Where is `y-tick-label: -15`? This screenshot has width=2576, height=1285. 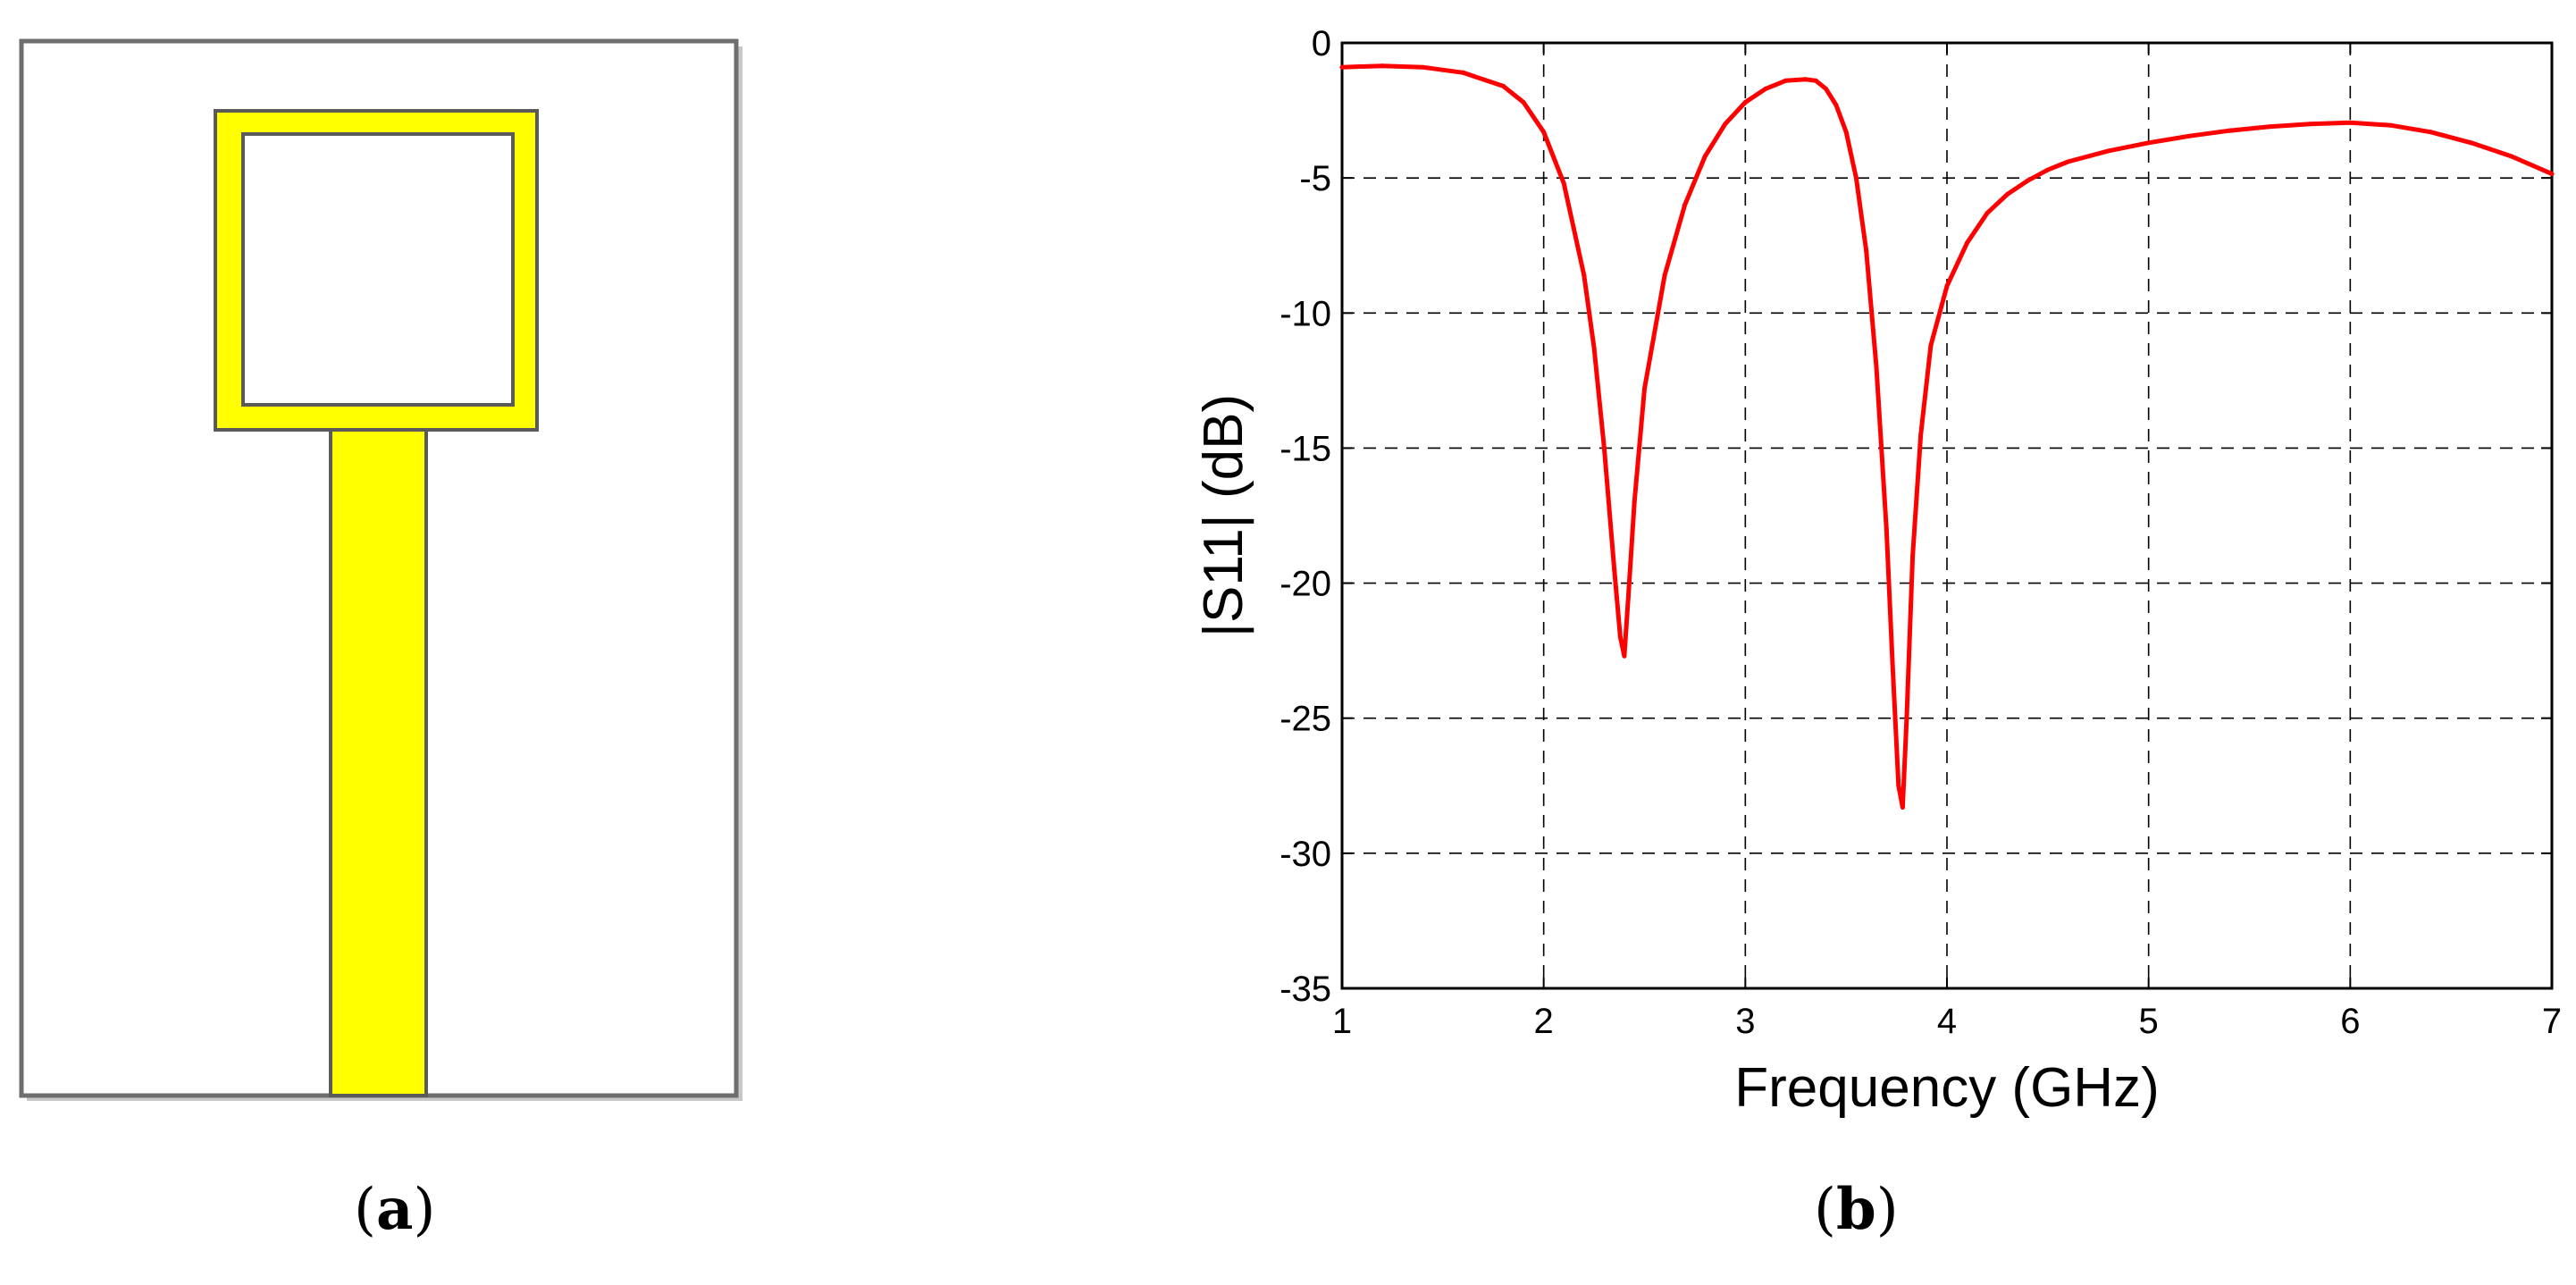
y-tick-label: -15 is located at coordinates (1305, 448).